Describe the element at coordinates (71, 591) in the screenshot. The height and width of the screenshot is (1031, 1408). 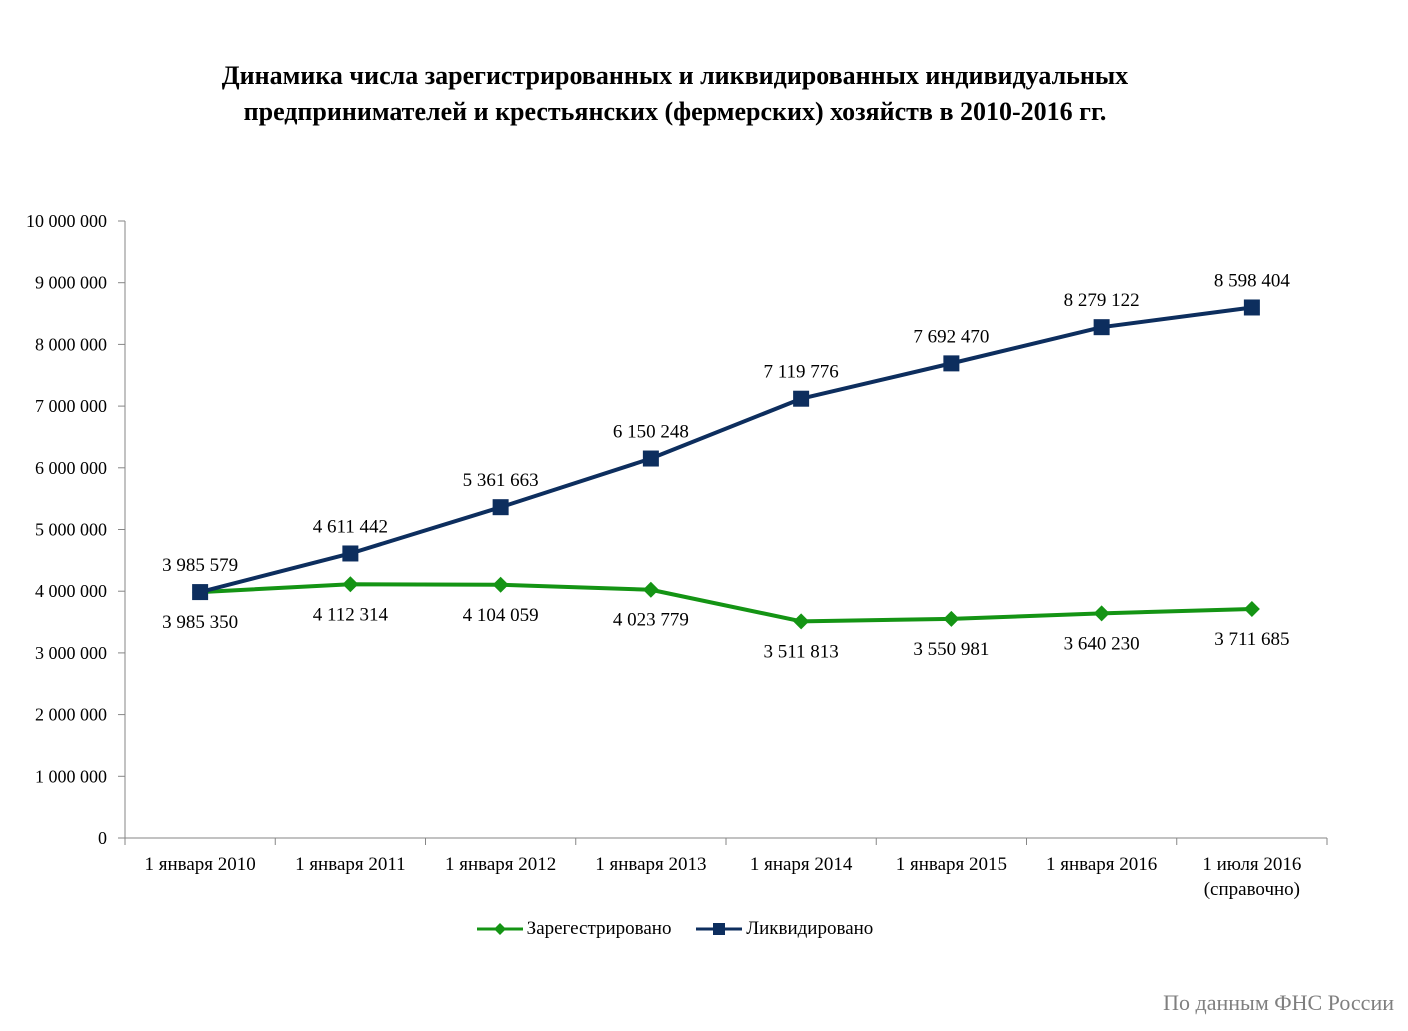
I see `y-tick-label: 4 000 000` at that location.